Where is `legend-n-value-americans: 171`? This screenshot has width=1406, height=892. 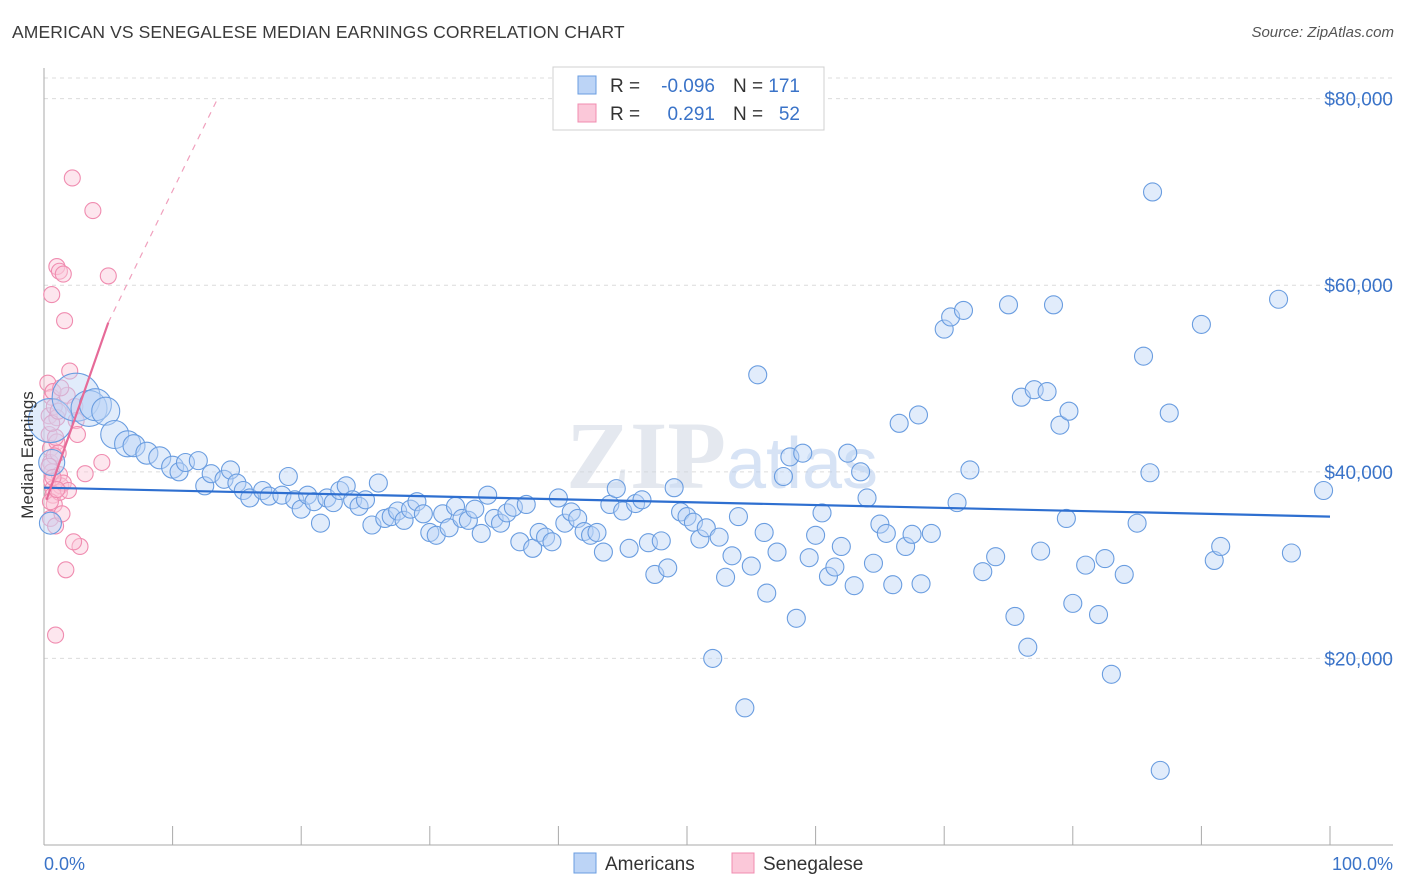
legend-n-value-americans: 171 is located at coordinates (784, 86).